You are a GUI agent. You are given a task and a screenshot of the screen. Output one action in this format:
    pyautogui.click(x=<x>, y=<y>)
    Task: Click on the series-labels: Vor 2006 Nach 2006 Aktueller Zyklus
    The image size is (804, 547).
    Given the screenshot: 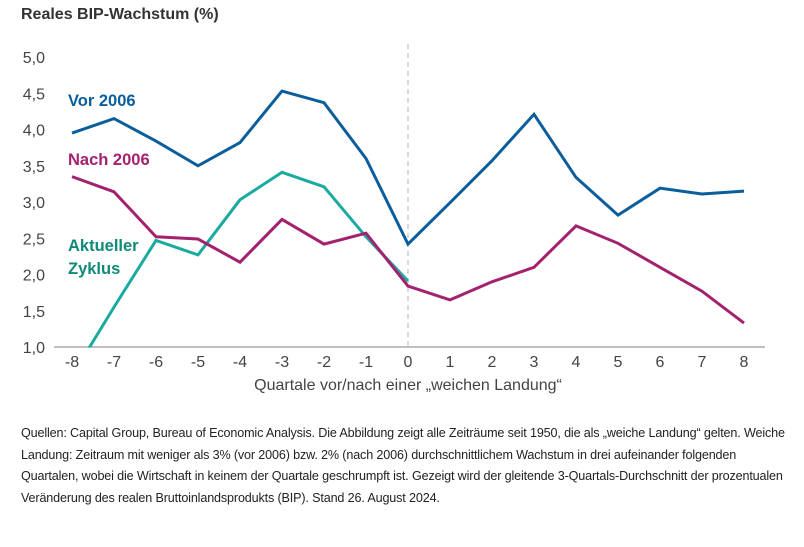 What is the action you would take?
    pyautogui.click(x=109, y=185)
    